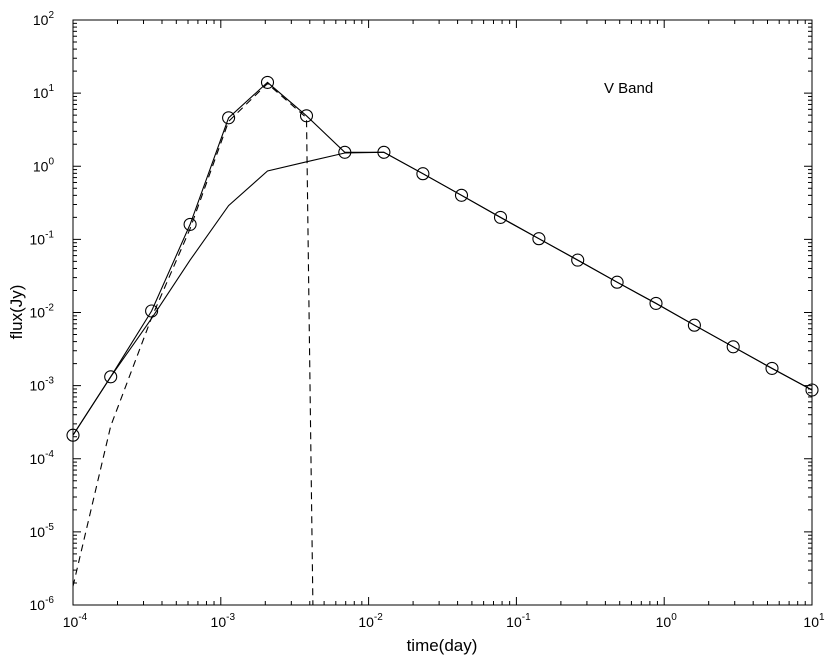 Image resolution: width=830 pixels, height=660 pixels. I want to click on x-tick-label: 10⁻⁴, so click(75, 621).